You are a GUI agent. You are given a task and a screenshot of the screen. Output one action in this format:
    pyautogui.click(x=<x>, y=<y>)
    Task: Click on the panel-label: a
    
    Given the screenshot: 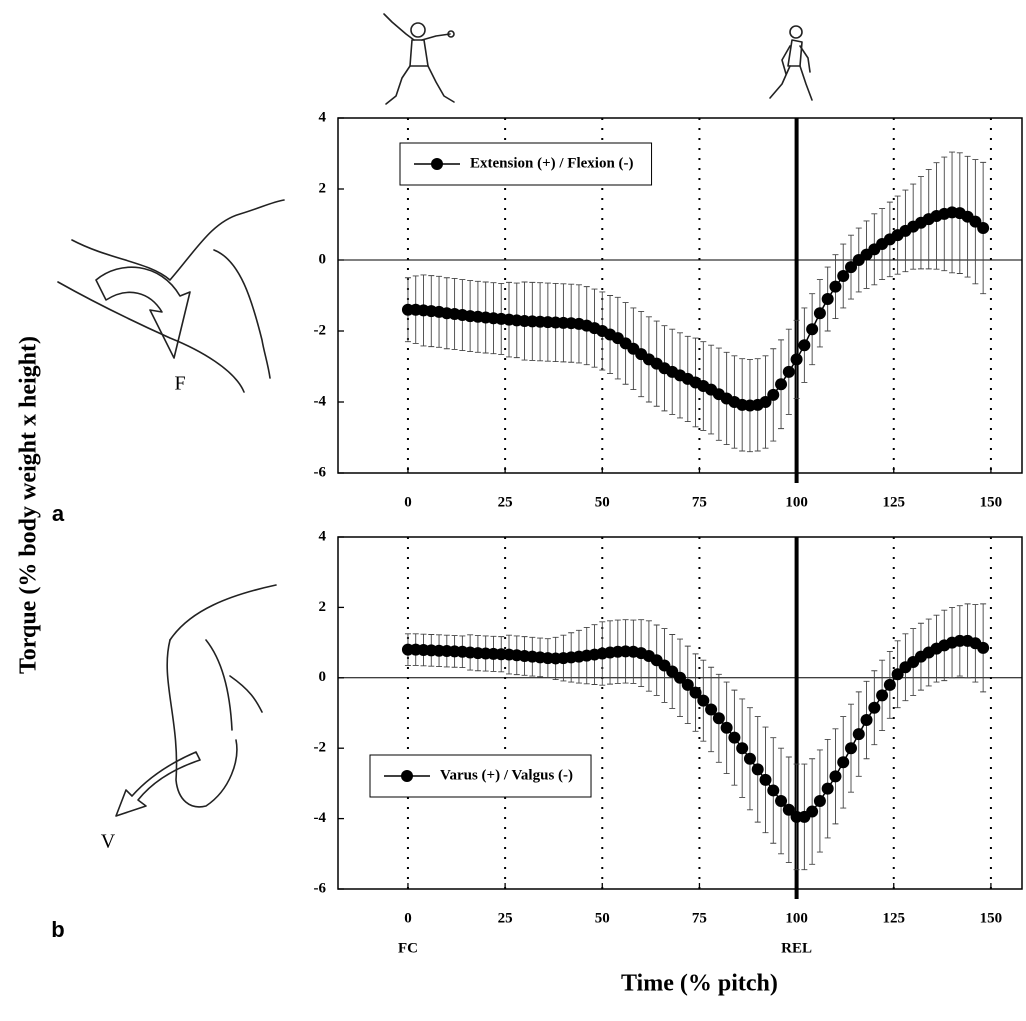 What is the action you would take?
    pyautogui.click(x=58, y=513)
    